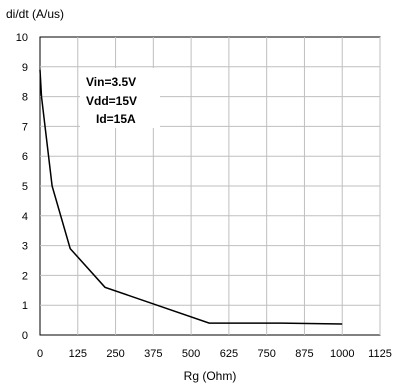 The width and height of the screenshot is (406, 389). I want to click on y-tick-label: 0, so click(25, 336).